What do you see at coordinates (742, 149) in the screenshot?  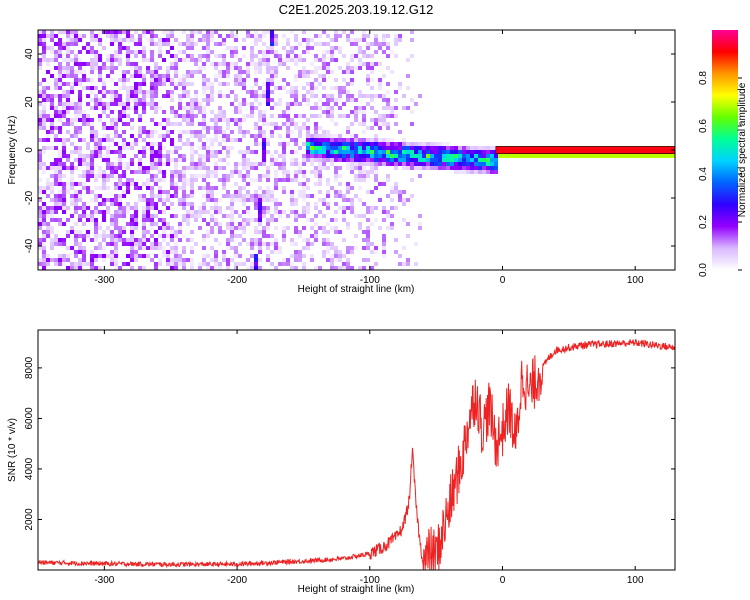 I see `colorbar-label: Normalized spectral amplitude` at bounding box center [742, 149].